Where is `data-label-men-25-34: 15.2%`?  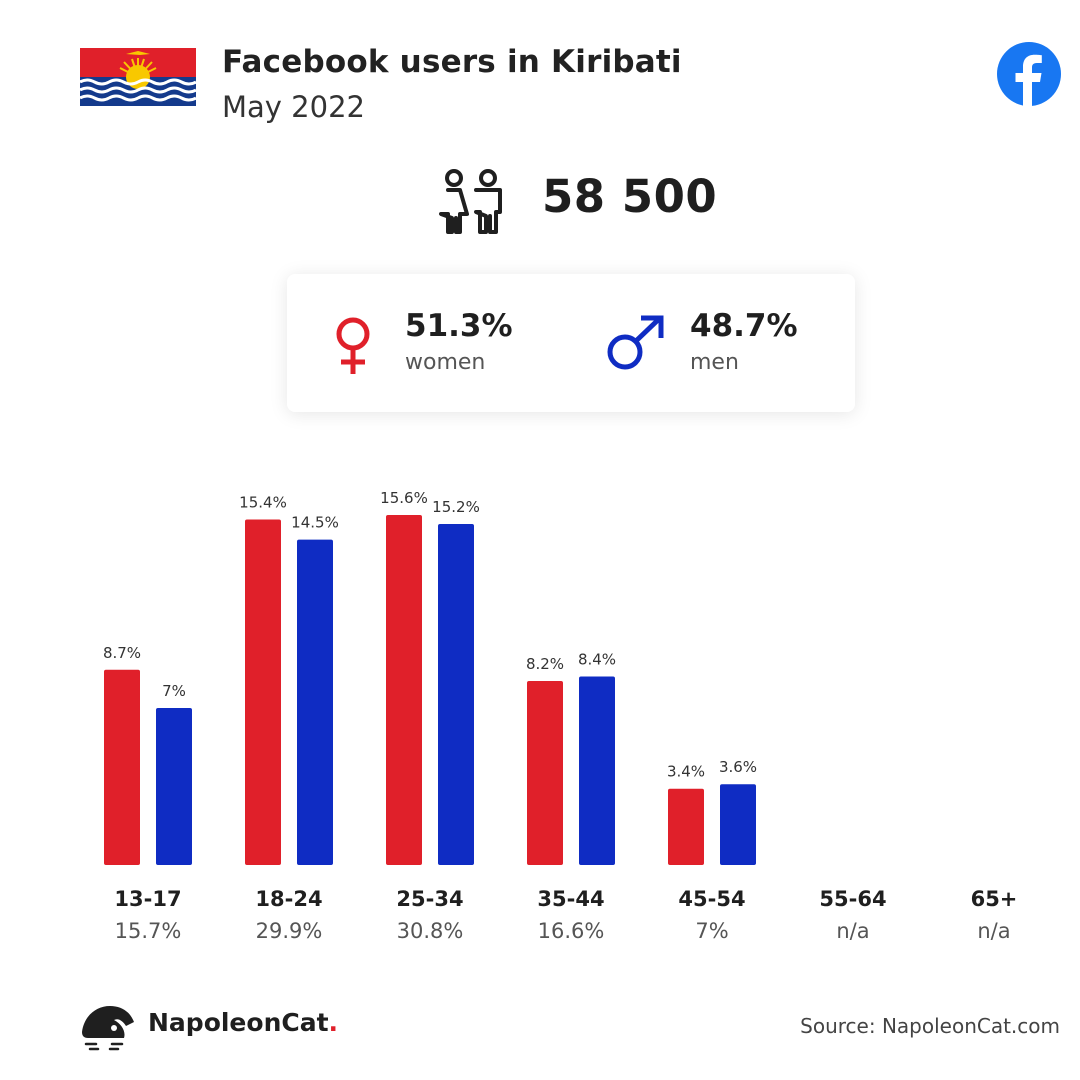 data-label-men-25-34: 15.2% is located at coordinates (456, 507).